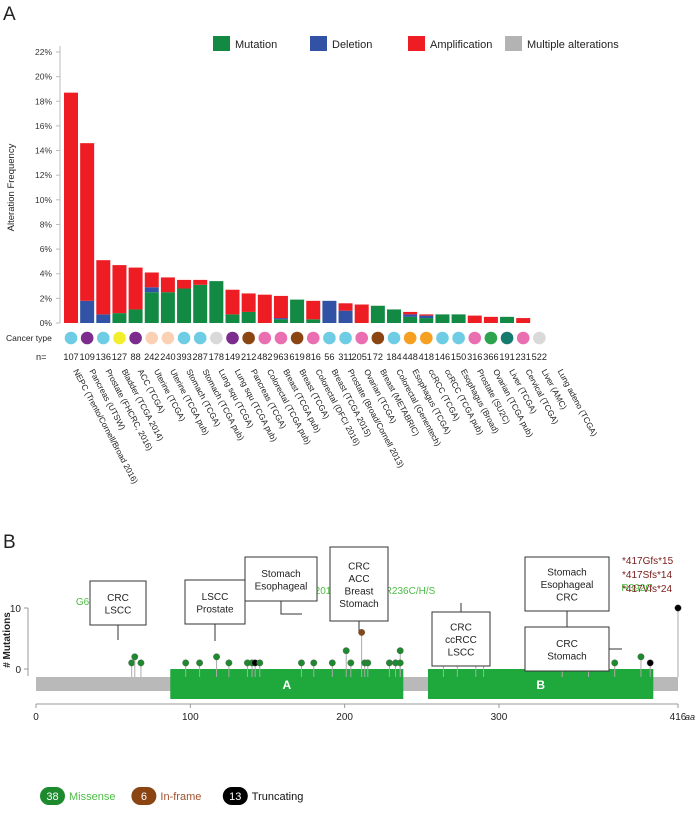 The width and height of the screenshot is (700, 813). Describe the element at coordinates (18, 670) in the screenshot. I see `b-y-tick-label: 0` at that location.